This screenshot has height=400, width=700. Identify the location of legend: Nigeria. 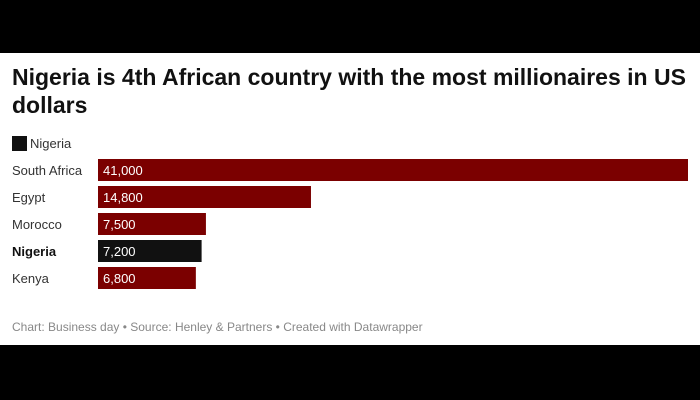
(41, 143).